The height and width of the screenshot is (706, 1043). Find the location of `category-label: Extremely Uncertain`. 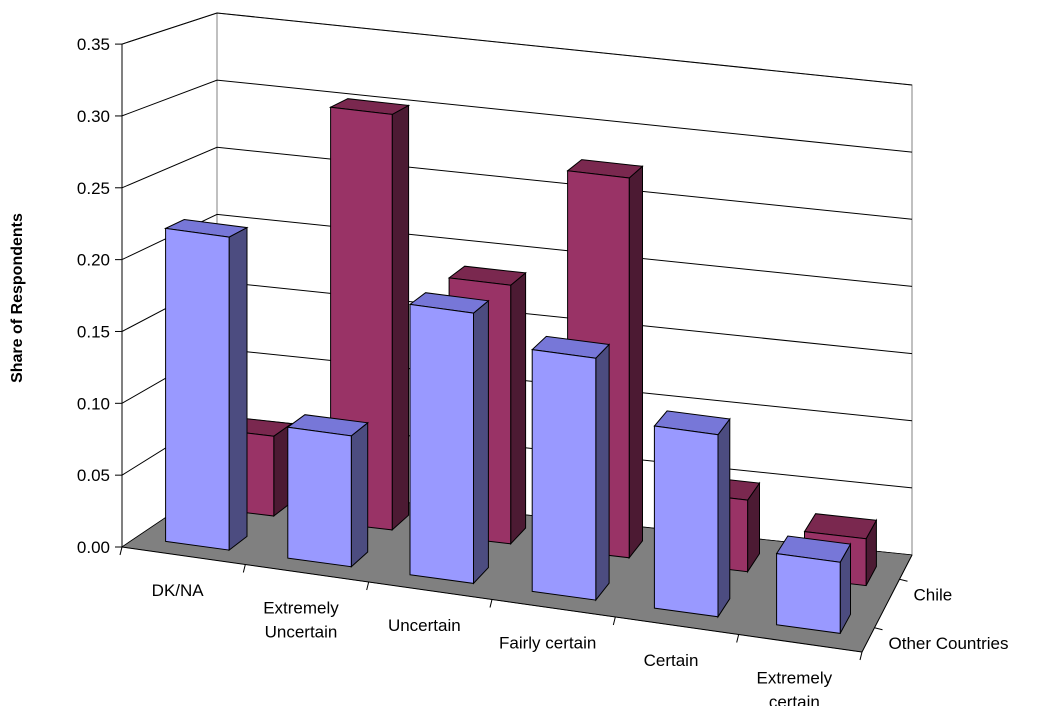

category-label: Extremely Uncertain is located at coordinates (301, 619).